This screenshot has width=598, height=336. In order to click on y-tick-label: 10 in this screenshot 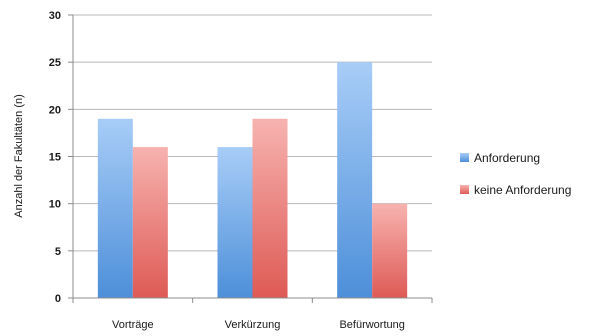, I will do `click(55, 205)`.